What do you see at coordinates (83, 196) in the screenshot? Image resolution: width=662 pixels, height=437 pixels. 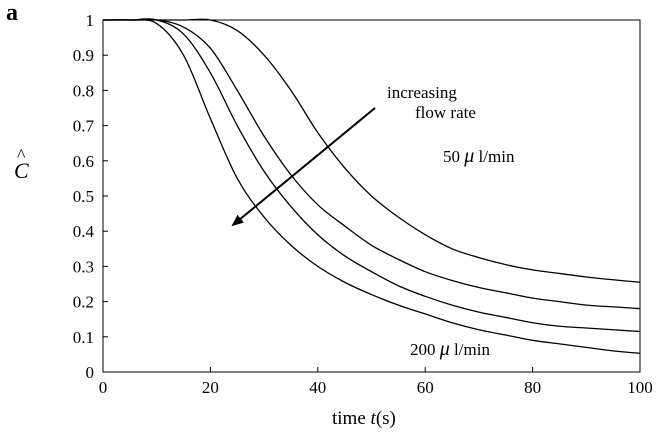 I see `y-tick-label: 0.5` at bounding box center [83, 196].